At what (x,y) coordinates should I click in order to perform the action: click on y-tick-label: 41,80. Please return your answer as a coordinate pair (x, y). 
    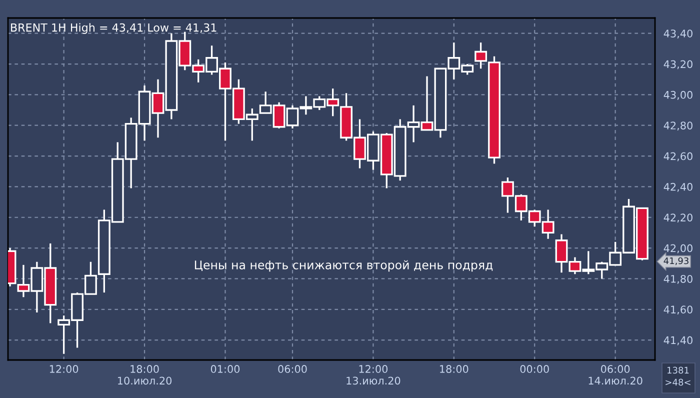
    Looking at the image, I should click on (678, 279).